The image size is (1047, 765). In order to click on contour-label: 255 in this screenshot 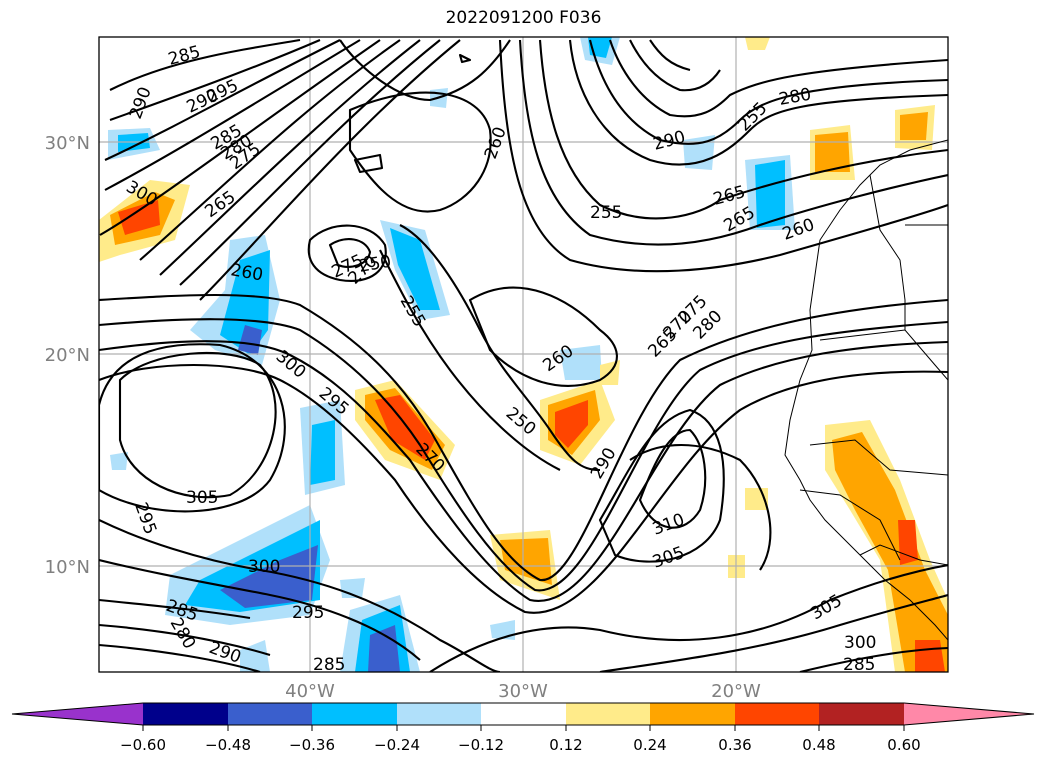, I will do `click(606, 213)`.